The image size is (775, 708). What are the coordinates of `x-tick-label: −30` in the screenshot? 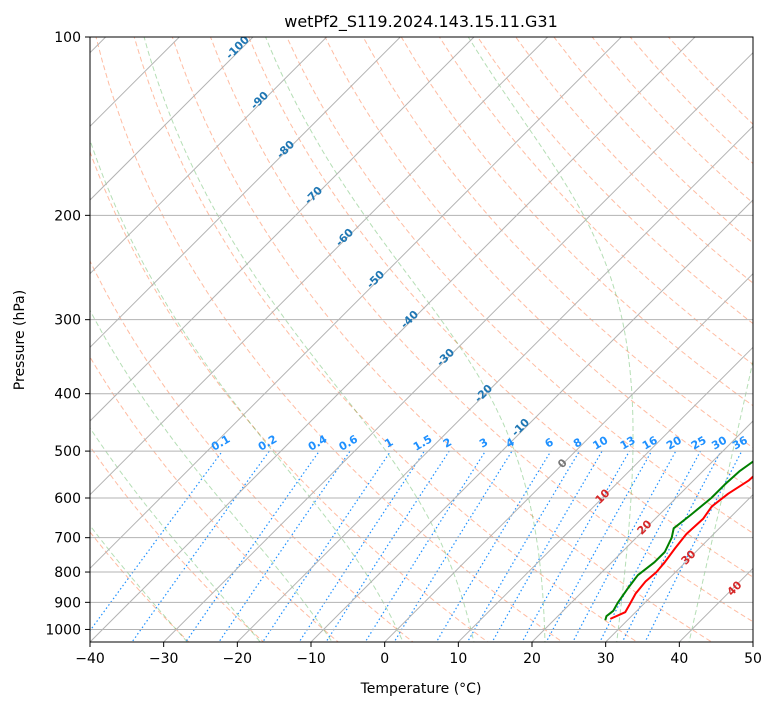 It's located at (164, 659).